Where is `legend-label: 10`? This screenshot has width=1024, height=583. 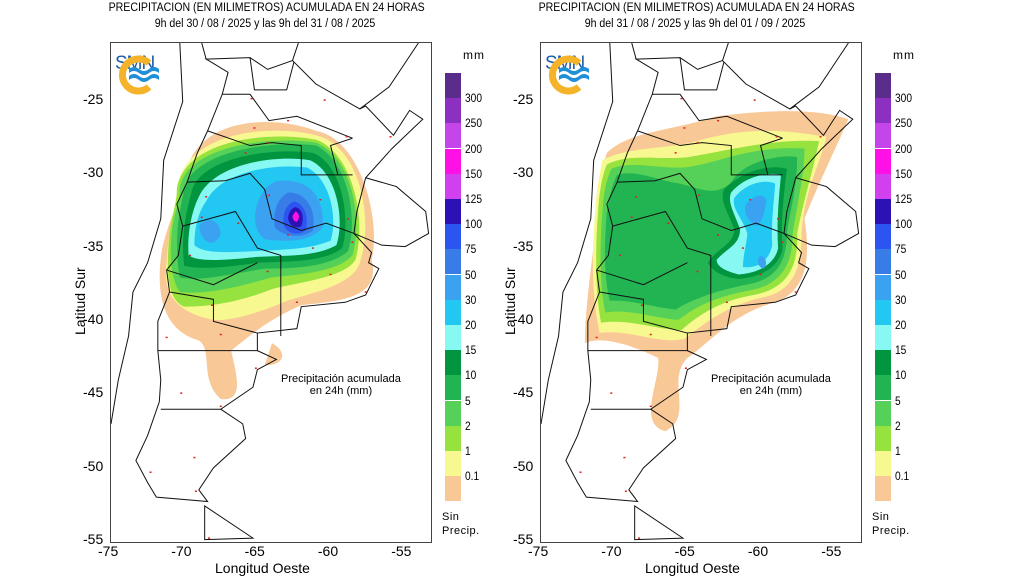 legend-label: 10 is located at coordinates (471, 375).